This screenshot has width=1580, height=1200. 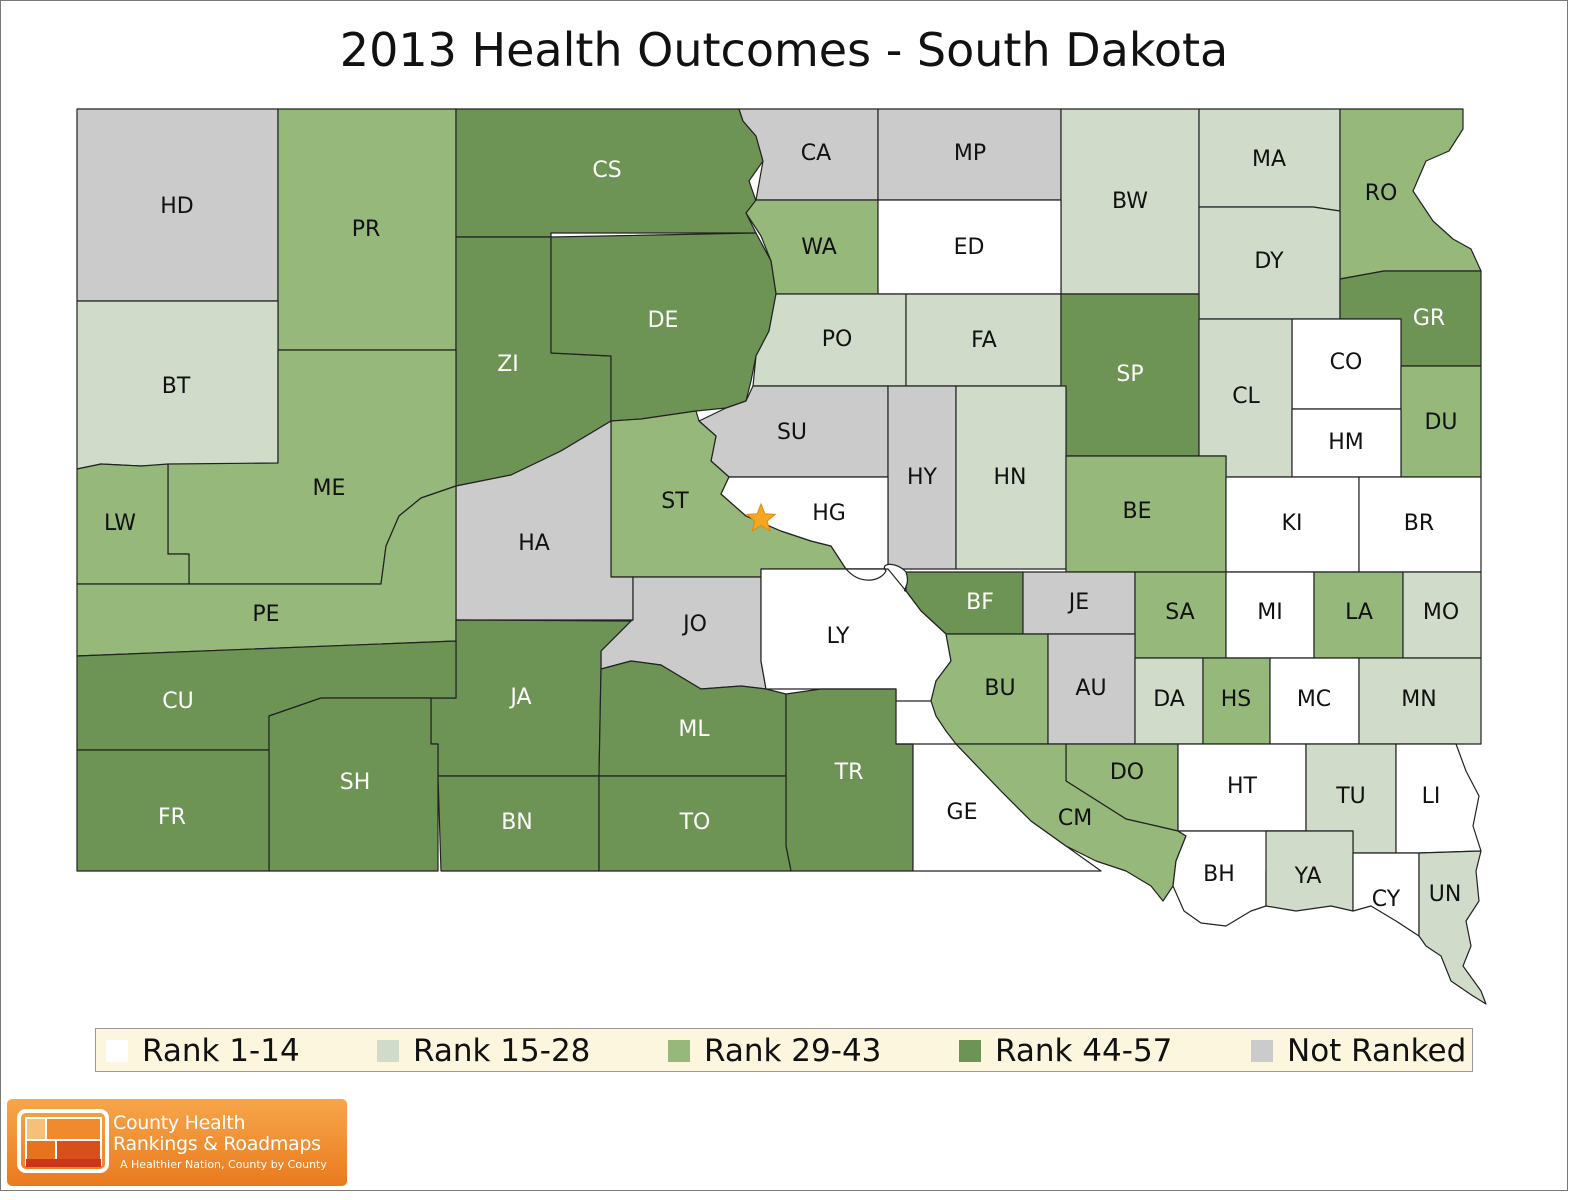 I want to click on legend-label: Not Ranked, so click(x=1377, y=1051).